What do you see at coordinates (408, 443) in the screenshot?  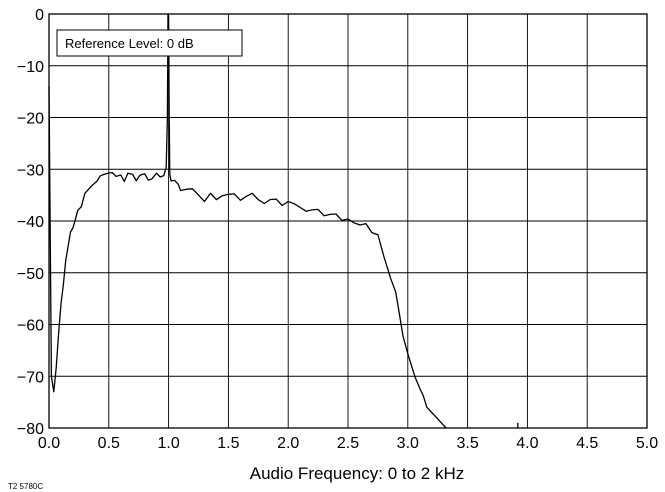 I see `x-tick-label: 3.0` at bounding box center [408, 443].